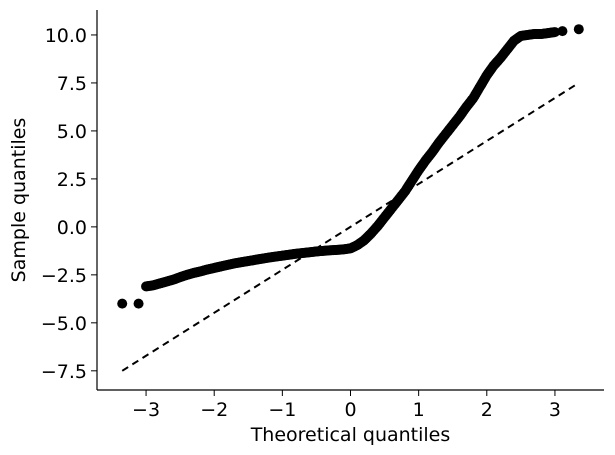  What do you see at coordinates (69, 204) in the screenshot?
I see `y-ticks: −7.5 −5.0 −2.5 0.0 2.5 5.0 7.5 10.0` at bounding box center [69, 204].